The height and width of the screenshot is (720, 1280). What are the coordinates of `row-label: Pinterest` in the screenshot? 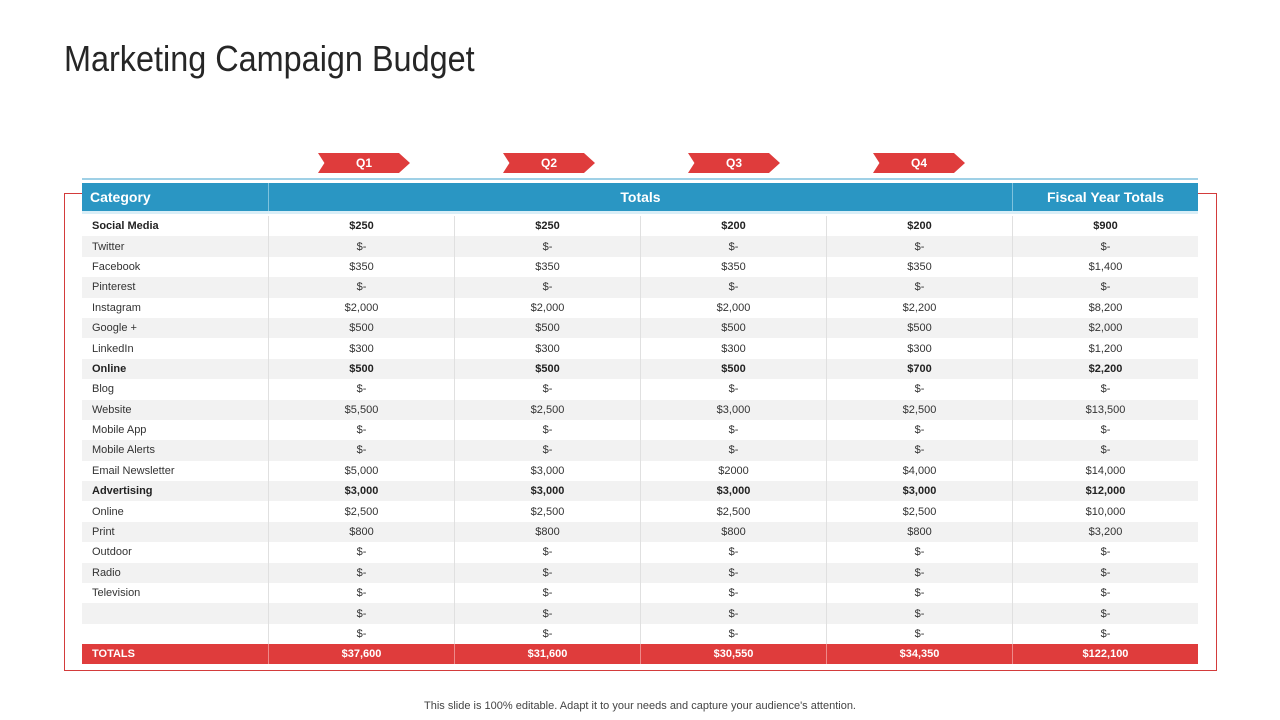 It's located at (114, 287).